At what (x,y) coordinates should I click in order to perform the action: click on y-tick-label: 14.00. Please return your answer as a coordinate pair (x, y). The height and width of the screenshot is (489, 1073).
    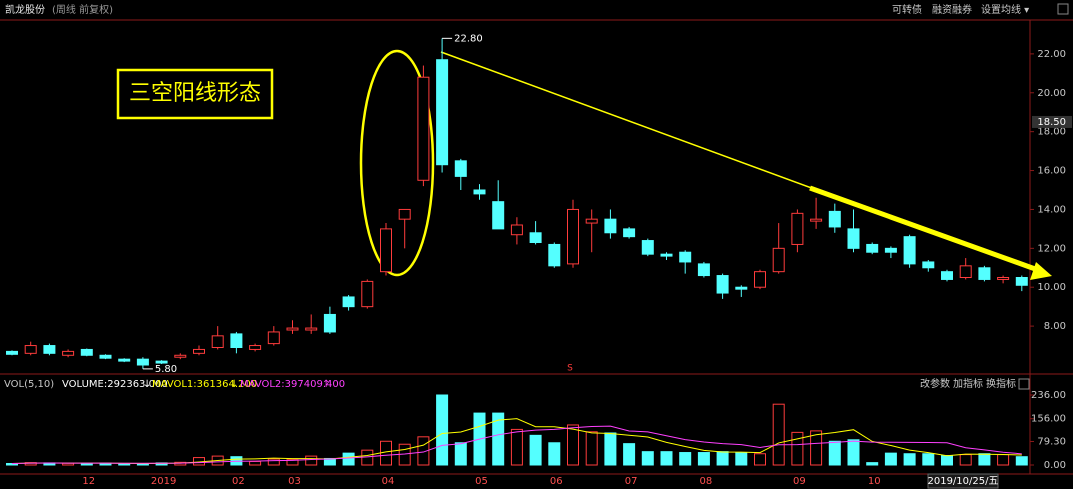
    Looking at the image, I should click on (1051, 209).